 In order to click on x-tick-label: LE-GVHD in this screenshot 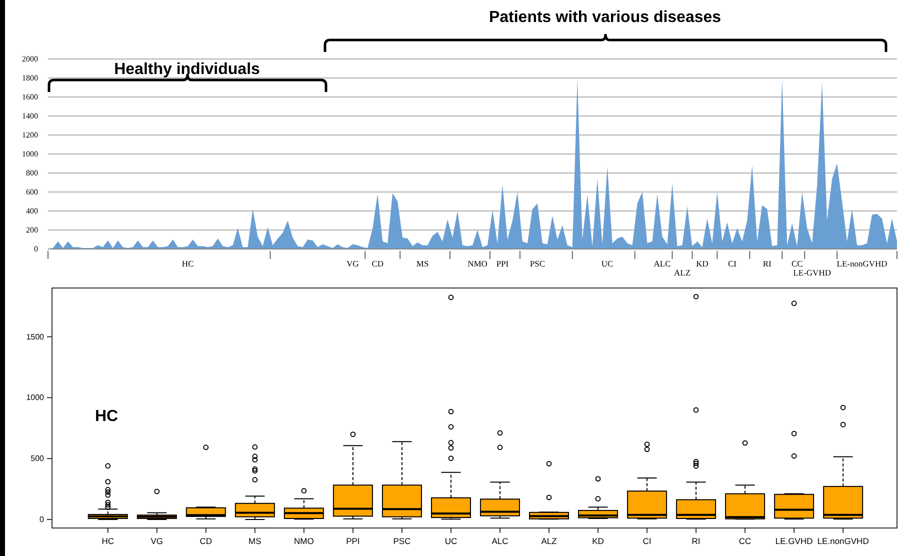, I will do `click(812, 272)`.